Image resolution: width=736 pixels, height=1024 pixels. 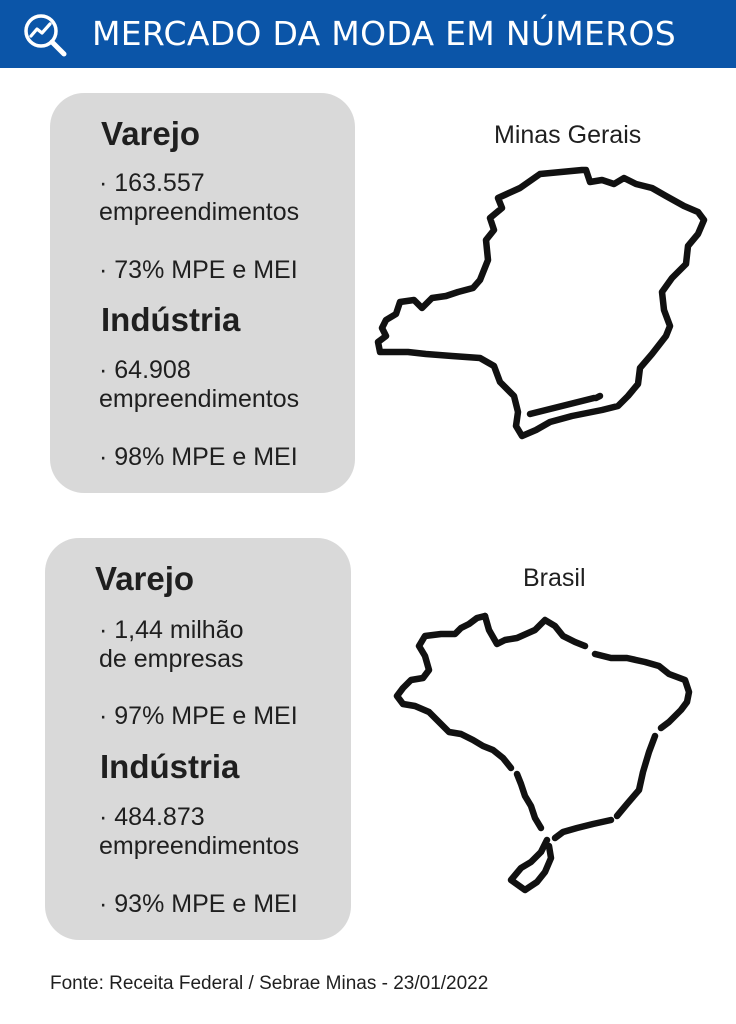 I want to click on brasil-retail-share: · 97% MPE e MEI, so click(x=198, y=716).